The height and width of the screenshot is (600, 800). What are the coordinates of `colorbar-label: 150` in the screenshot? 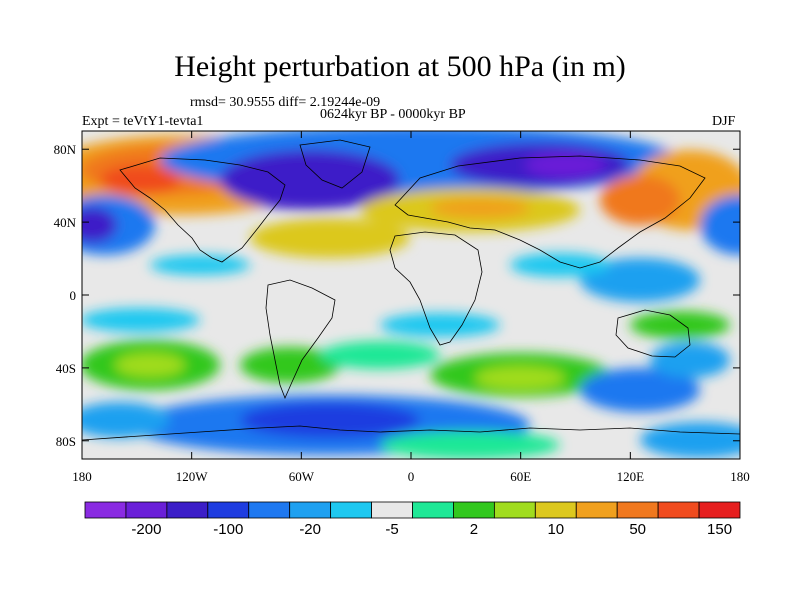 It's located at (719, 529).